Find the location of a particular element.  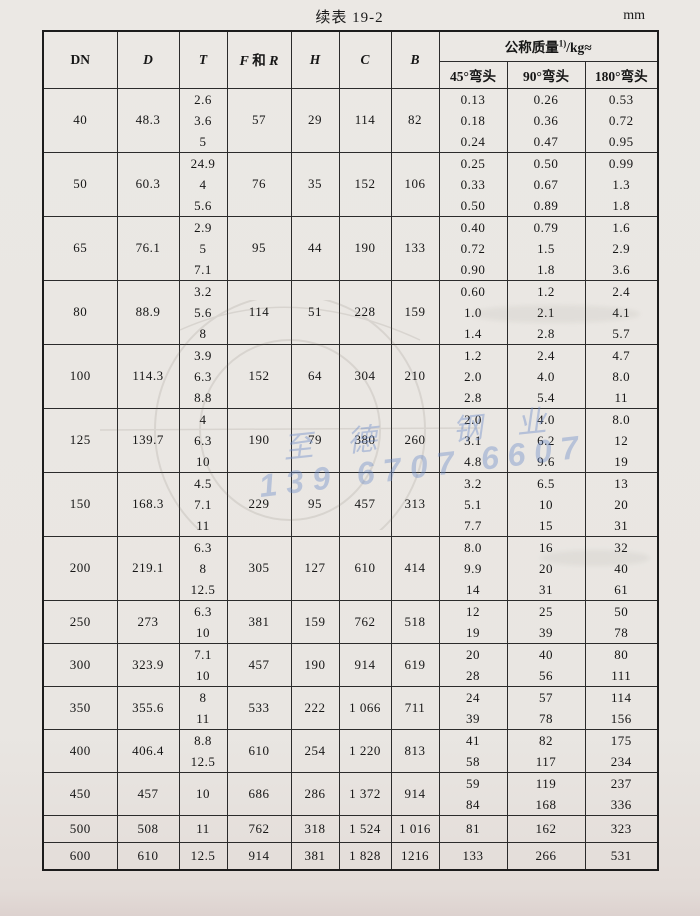

cell-d: 219.1 is located at coordinates (148, 568).